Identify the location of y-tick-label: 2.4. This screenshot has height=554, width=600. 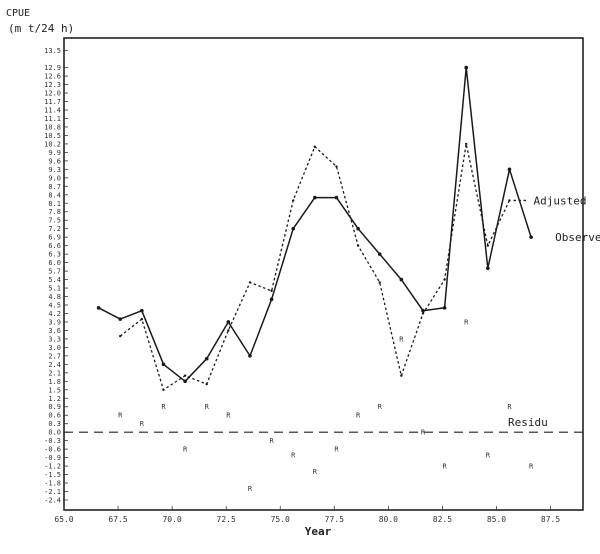
(54, 365).